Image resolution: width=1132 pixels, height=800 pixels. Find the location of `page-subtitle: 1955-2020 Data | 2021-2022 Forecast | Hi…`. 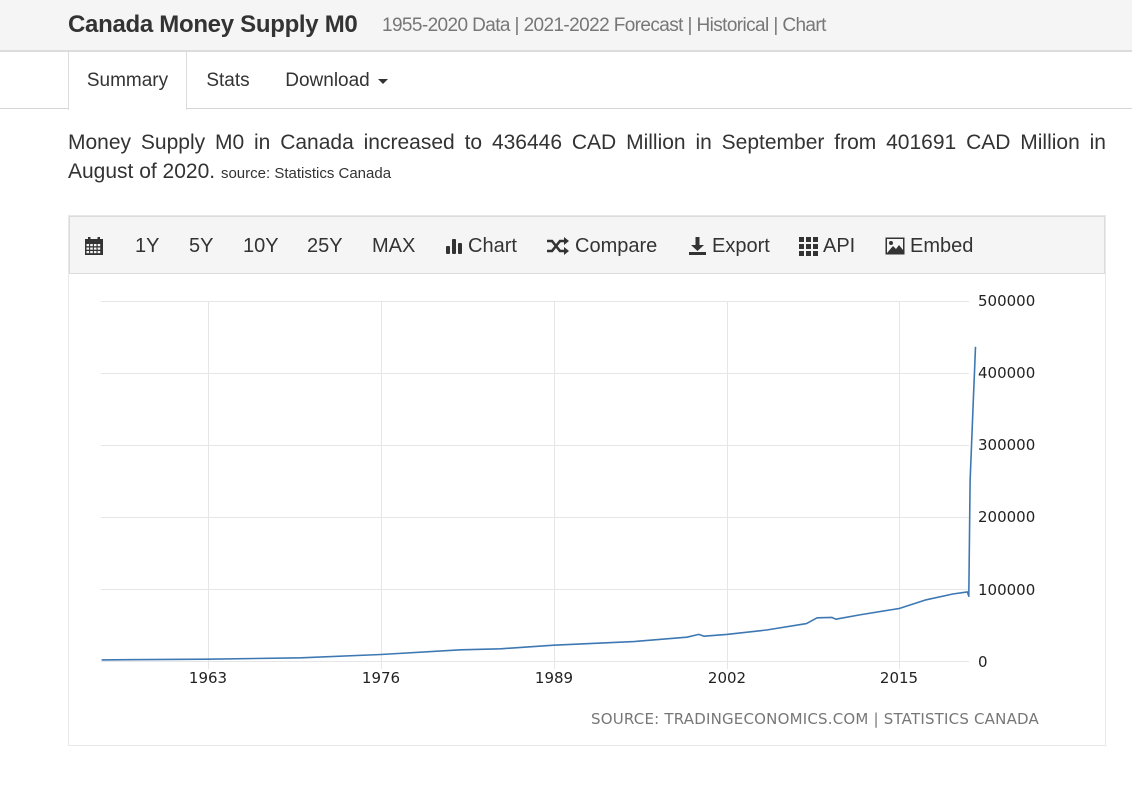

page-subtitle: 1955-2020 Data | 2021-2022 Forecast | Hi… is located at coordinates (604, 25).